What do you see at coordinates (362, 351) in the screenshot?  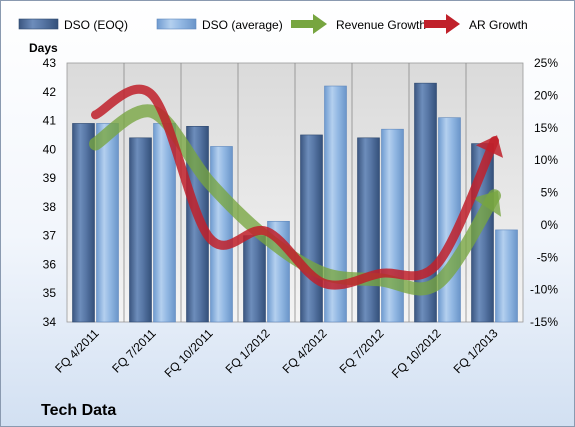 I see `x-tick-label: FQ 7/2012` at bounding box center [362, 351].